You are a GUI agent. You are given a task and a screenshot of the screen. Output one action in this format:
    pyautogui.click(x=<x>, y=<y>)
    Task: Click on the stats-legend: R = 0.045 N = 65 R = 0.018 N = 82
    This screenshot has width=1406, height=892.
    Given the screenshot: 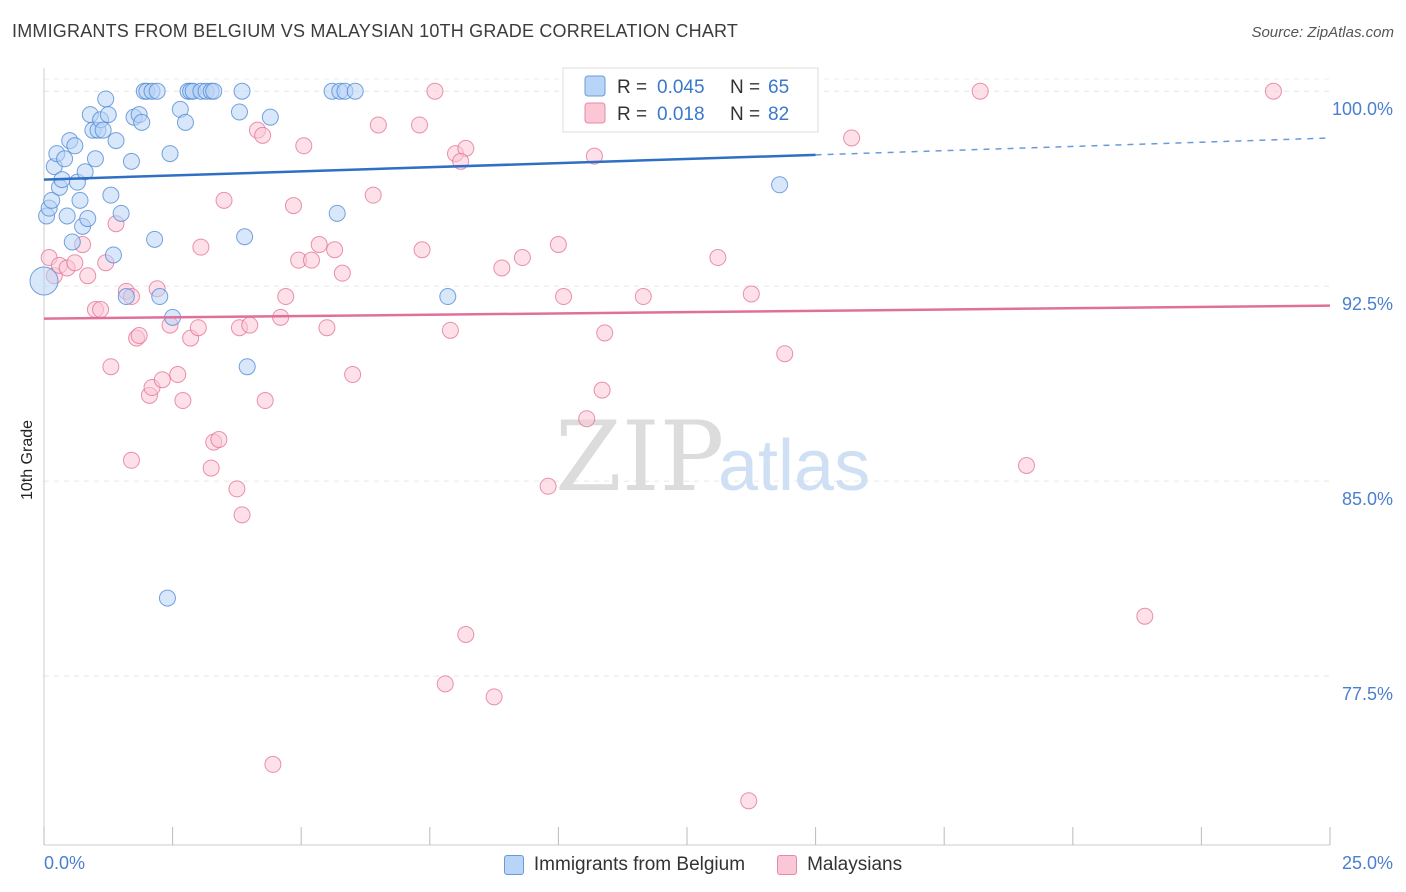 What is the action you would take?
    pyautogui.click(x=690, y=100)
    